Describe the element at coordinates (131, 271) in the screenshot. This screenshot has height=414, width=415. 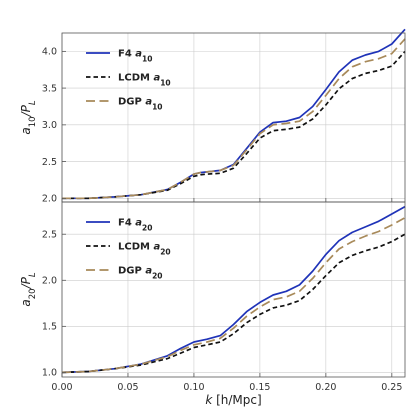
I see `bottom-legend-text: DGP` at that location.